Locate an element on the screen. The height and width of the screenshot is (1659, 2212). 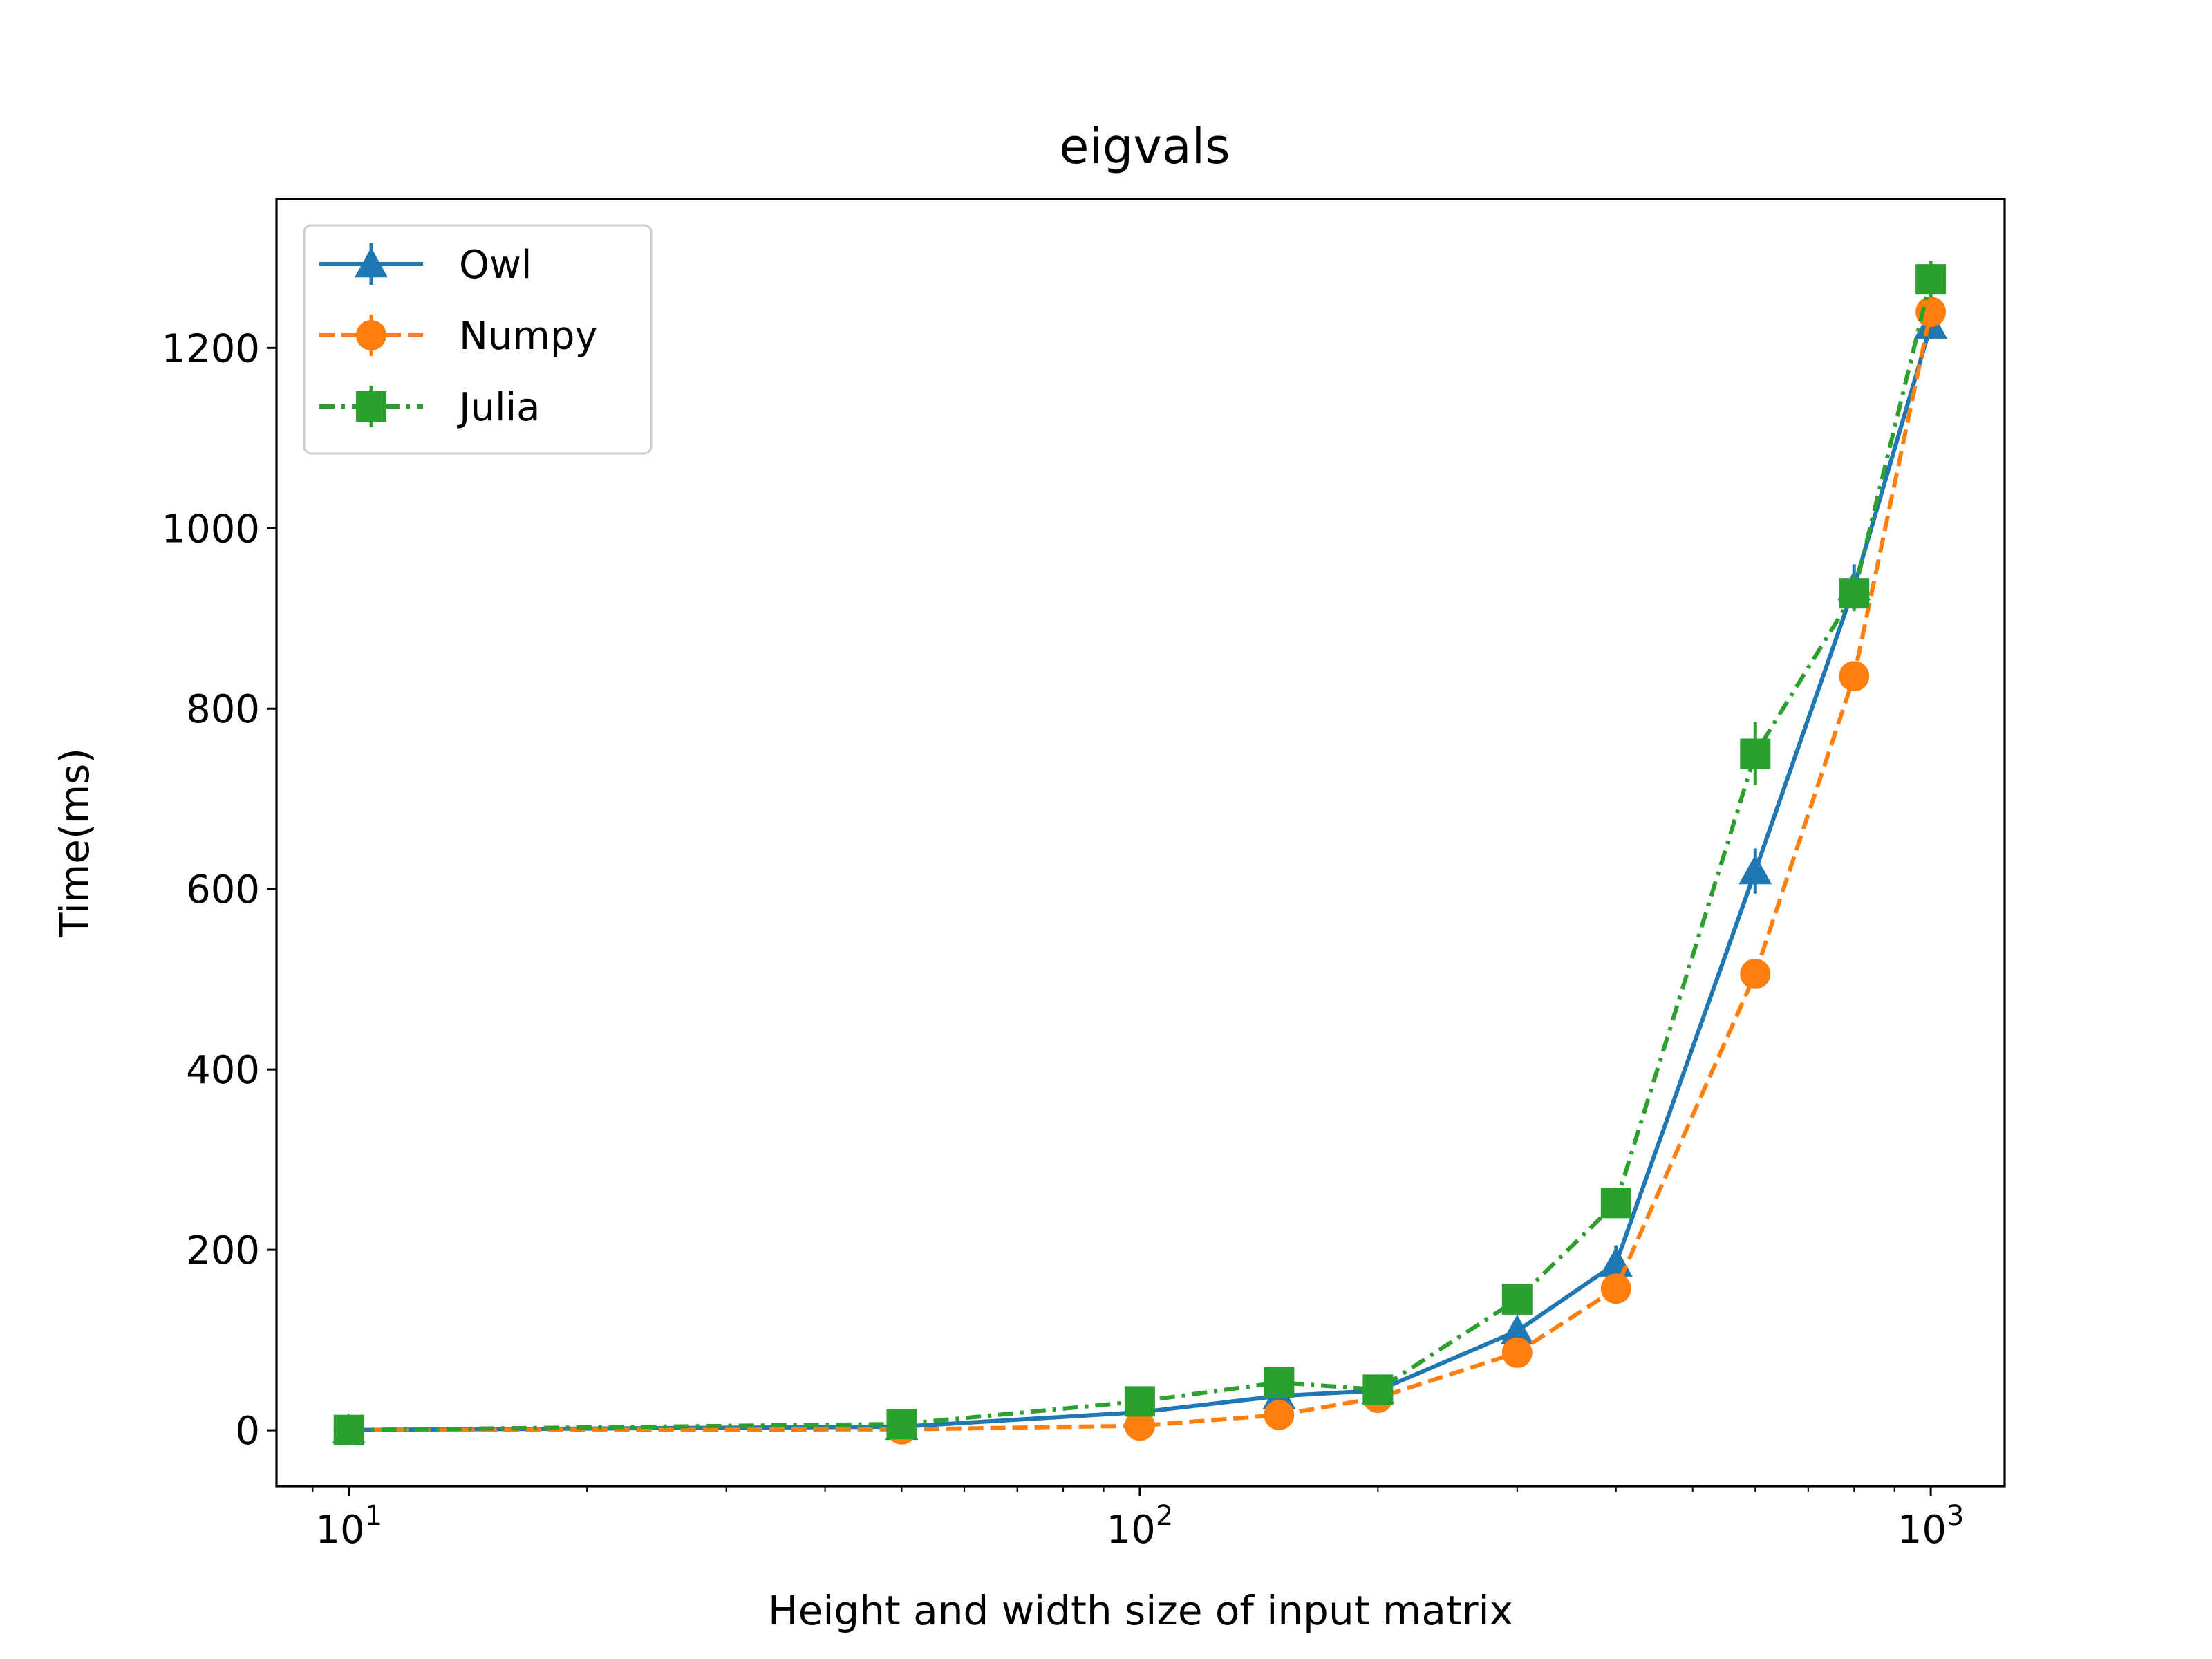
legend-label: Julia is located at coordinates (499, 407).